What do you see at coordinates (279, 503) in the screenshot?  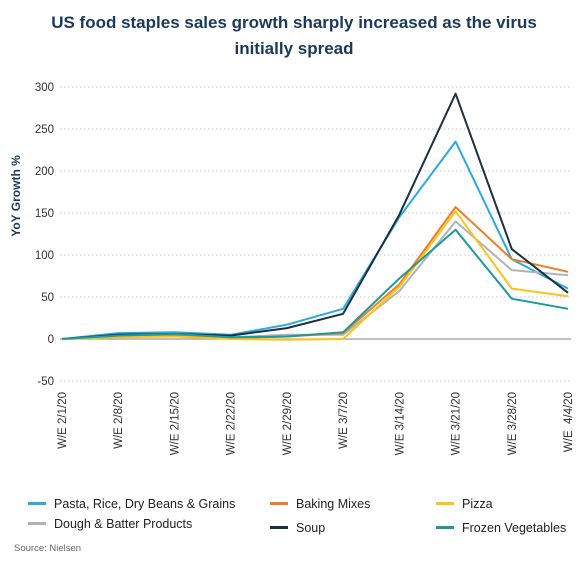 I see `legend-swatch-baking` at bounding box center [279, 503].